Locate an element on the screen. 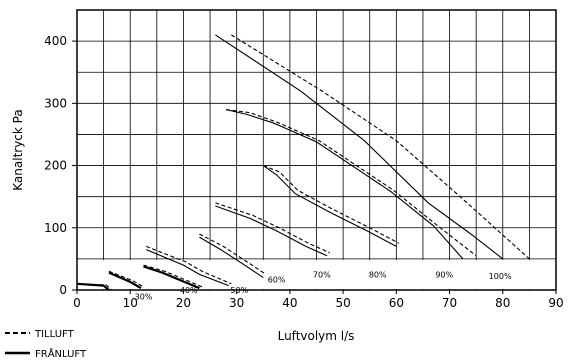  x-tick-label: 70 is located at coordinates (449, 303).